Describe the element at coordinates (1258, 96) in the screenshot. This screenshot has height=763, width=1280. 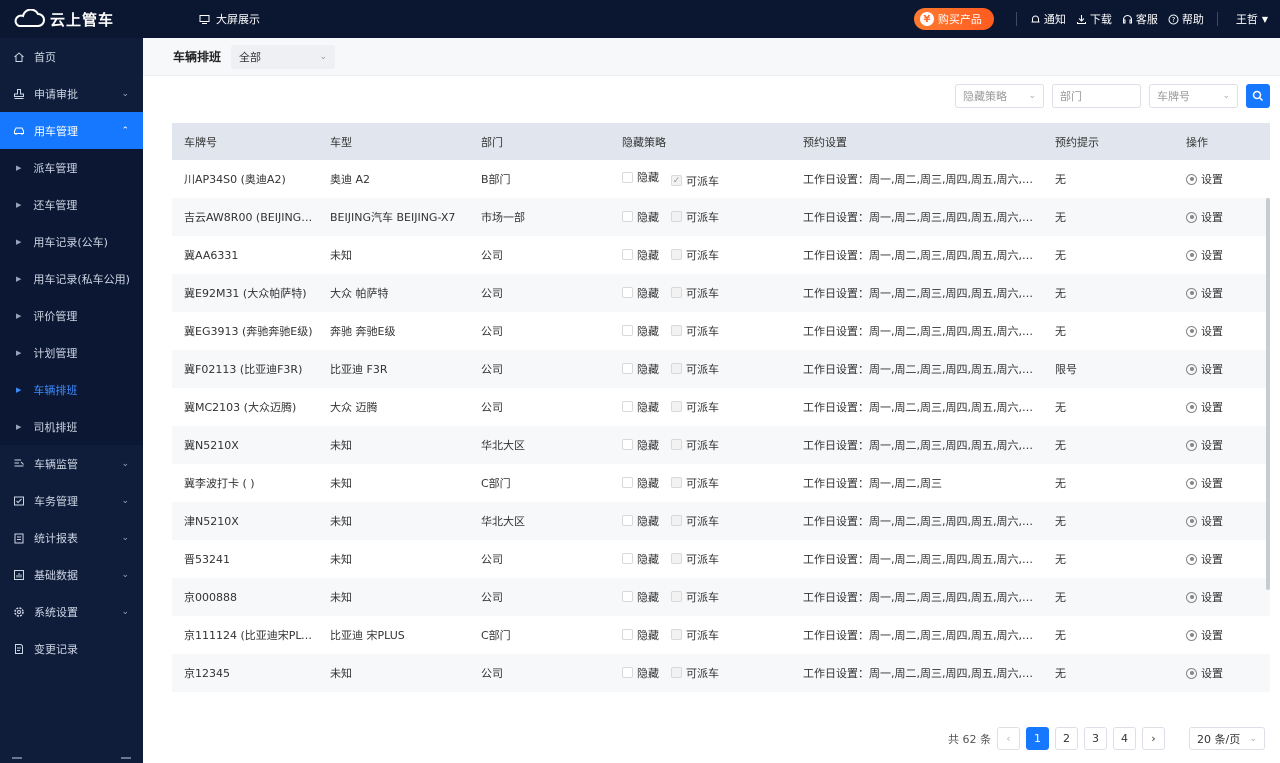
I see `search-button` at that location.